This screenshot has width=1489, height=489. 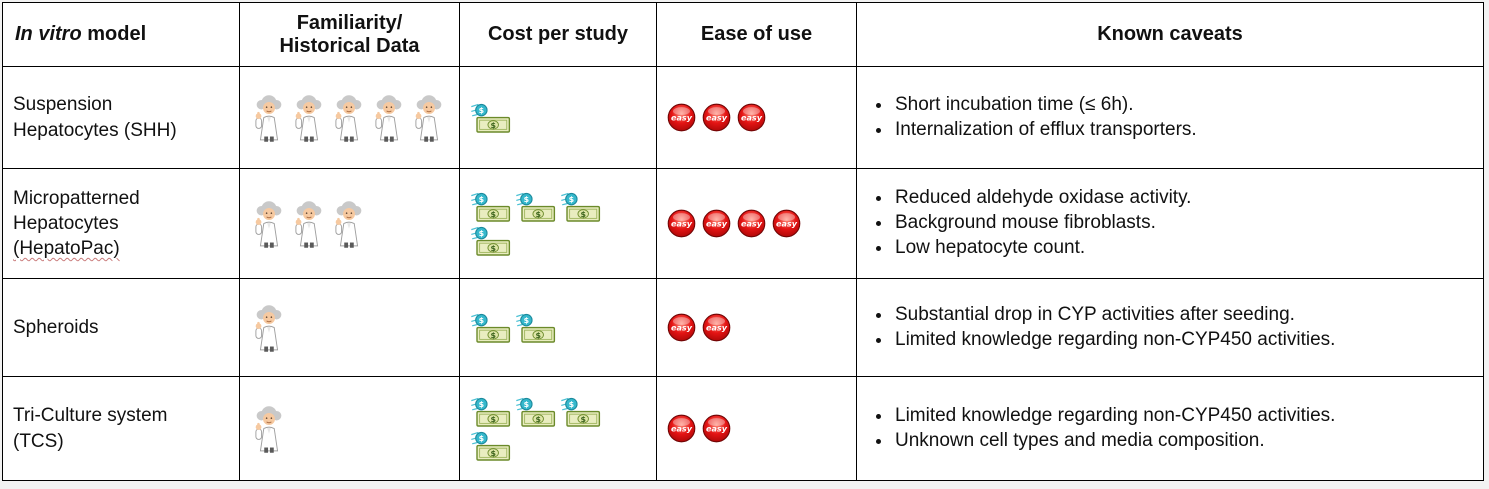 I want to click on header-model-italic: In vitro, so click(x=48, y=34).